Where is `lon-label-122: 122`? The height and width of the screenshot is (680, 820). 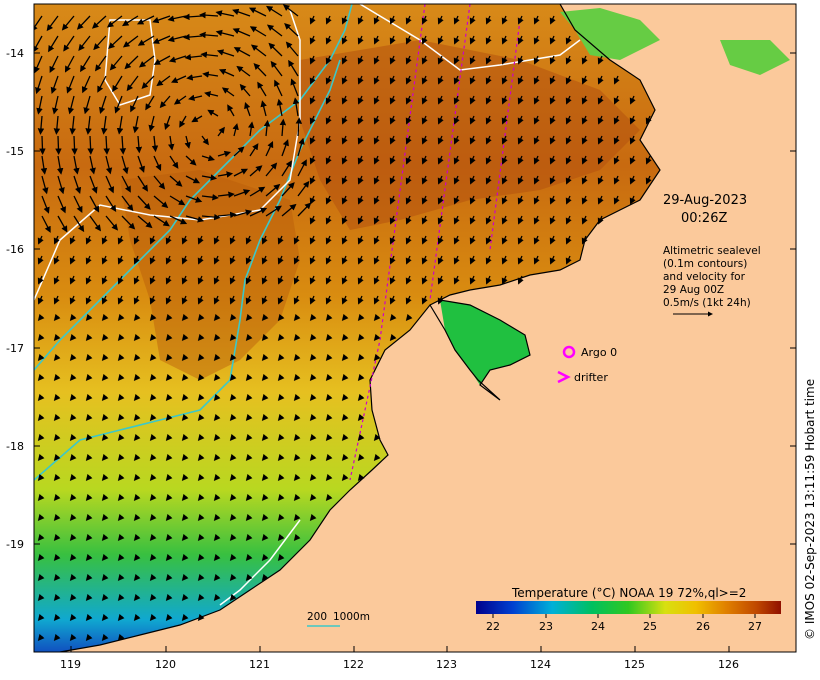 lon-label-122: 122 is located at coordinates (353, 664).